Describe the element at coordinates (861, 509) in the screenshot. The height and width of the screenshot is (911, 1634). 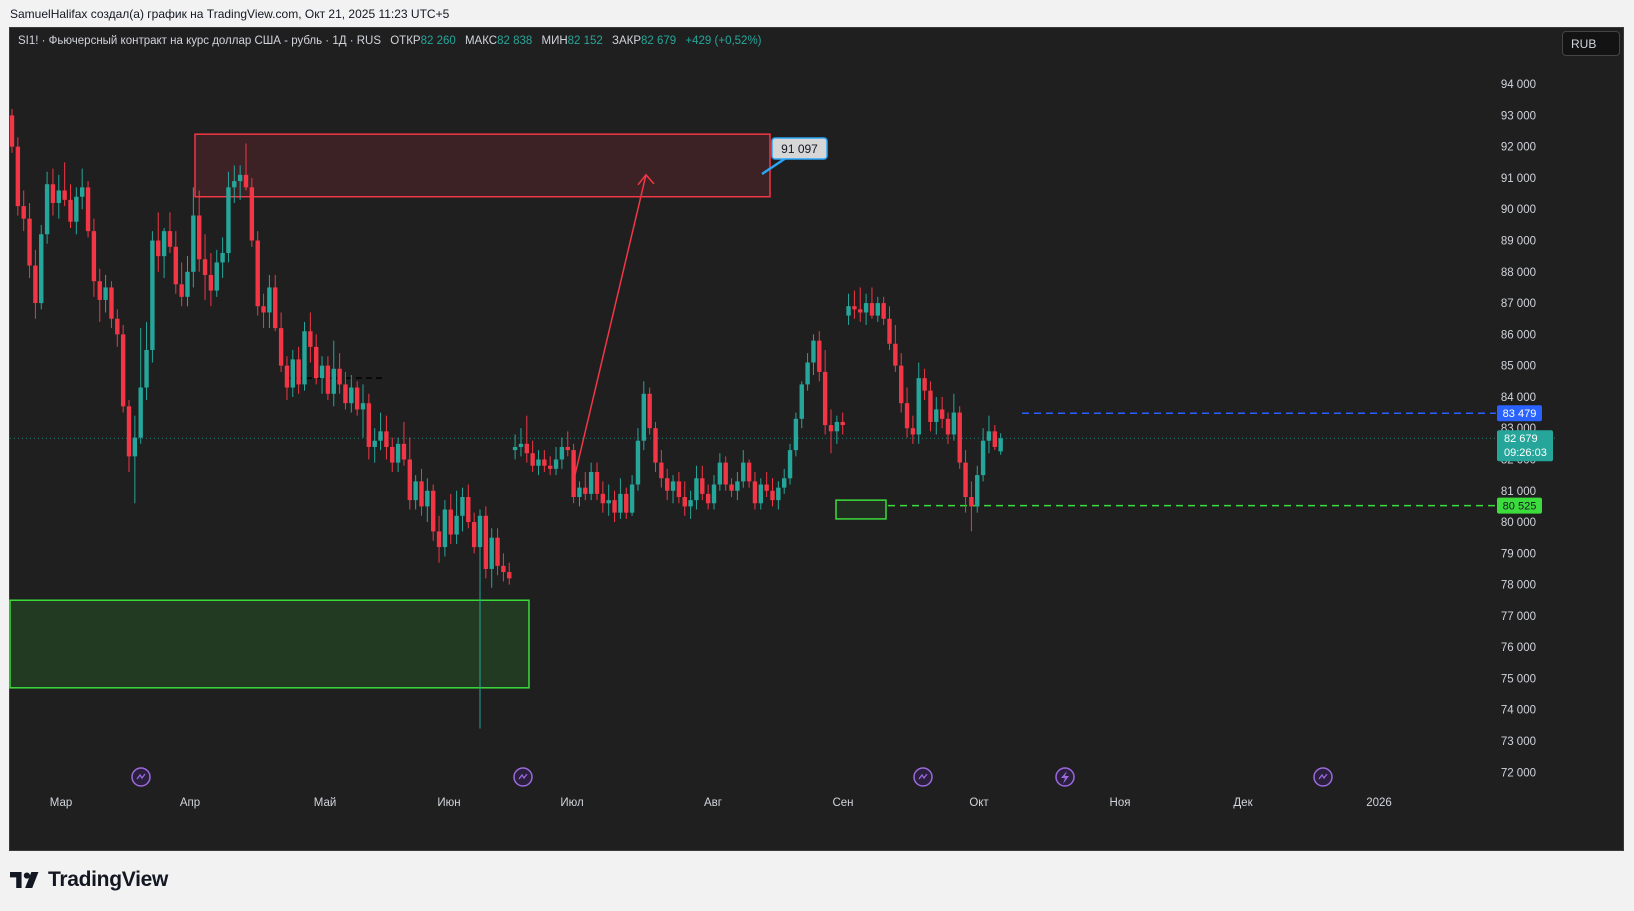
I see `small-demand-box` at that location.